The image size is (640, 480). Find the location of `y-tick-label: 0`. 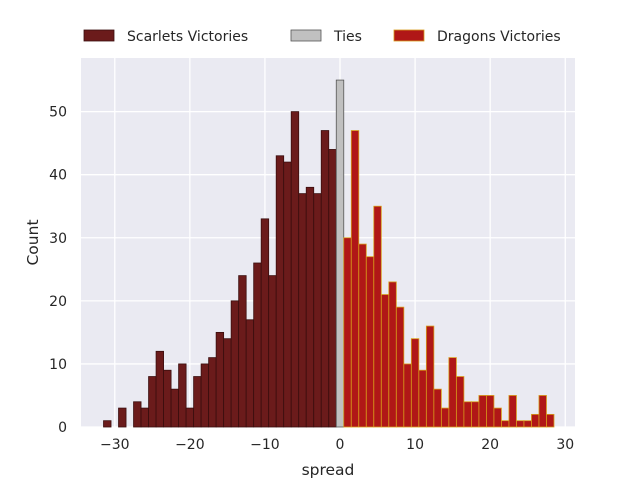

y-tick-label: 0 is located at coordinates (62, 428).